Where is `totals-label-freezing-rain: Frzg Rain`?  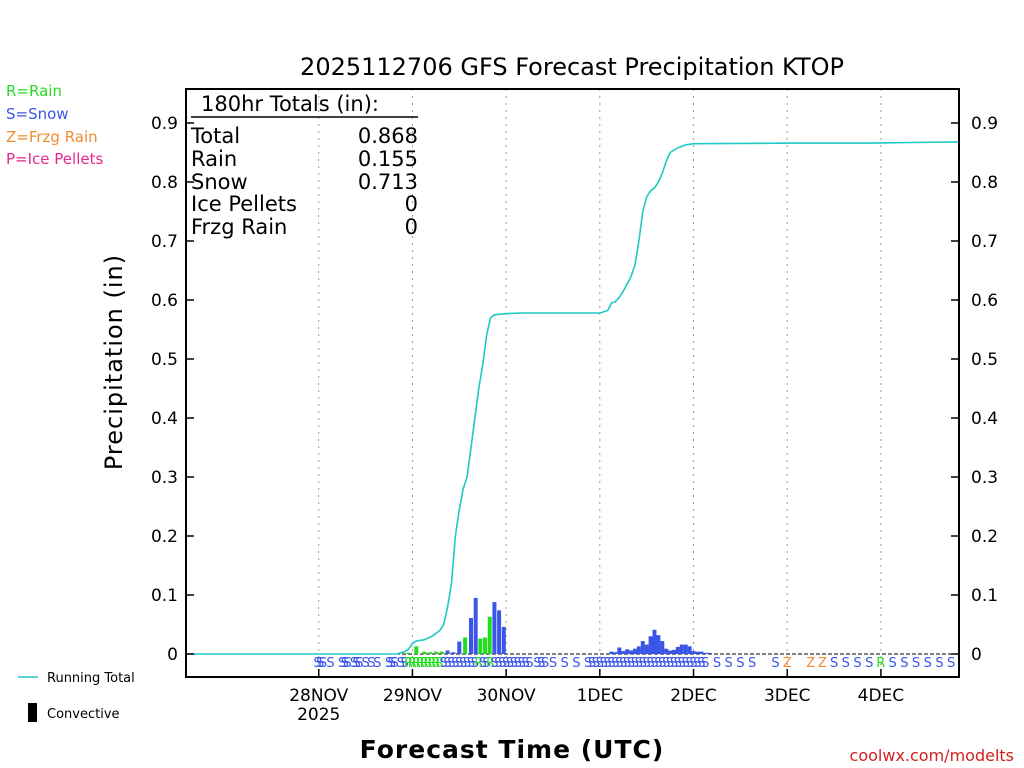 totals-label-freezing-rain: Frzg Rain is located at coordinates (239, 227).